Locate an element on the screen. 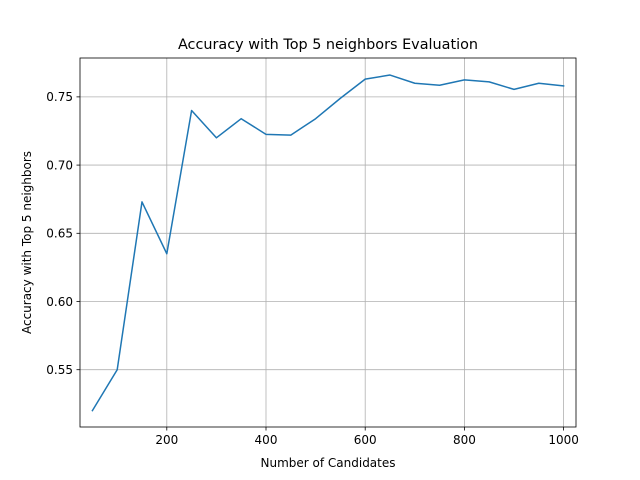  y-axis-label: Accuracy with Top 5 neighbors is located at coordinates (27, 242).